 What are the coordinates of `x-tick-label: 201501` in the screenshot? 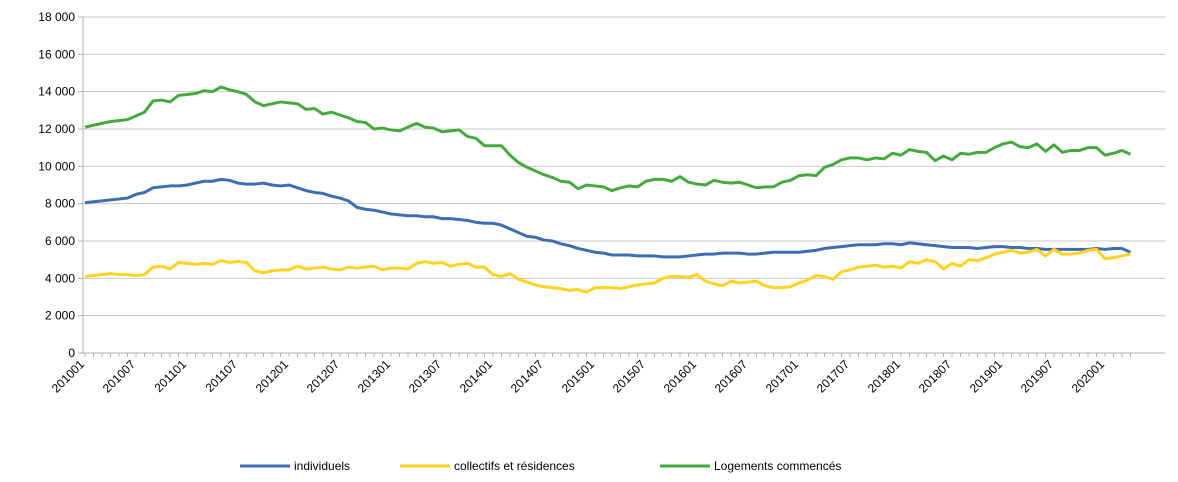 It's located at (578, 376).